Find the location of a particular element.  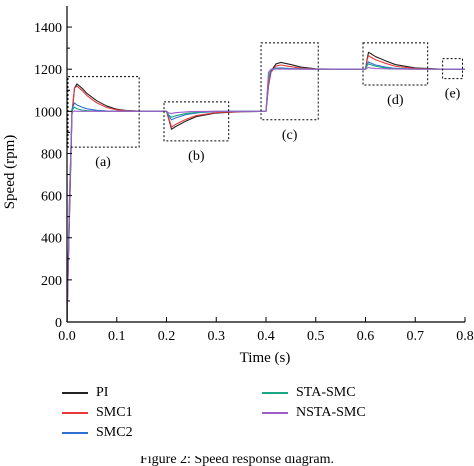

legend-item-sta-smc: STA-SMC is located at coordinates (309, 393).